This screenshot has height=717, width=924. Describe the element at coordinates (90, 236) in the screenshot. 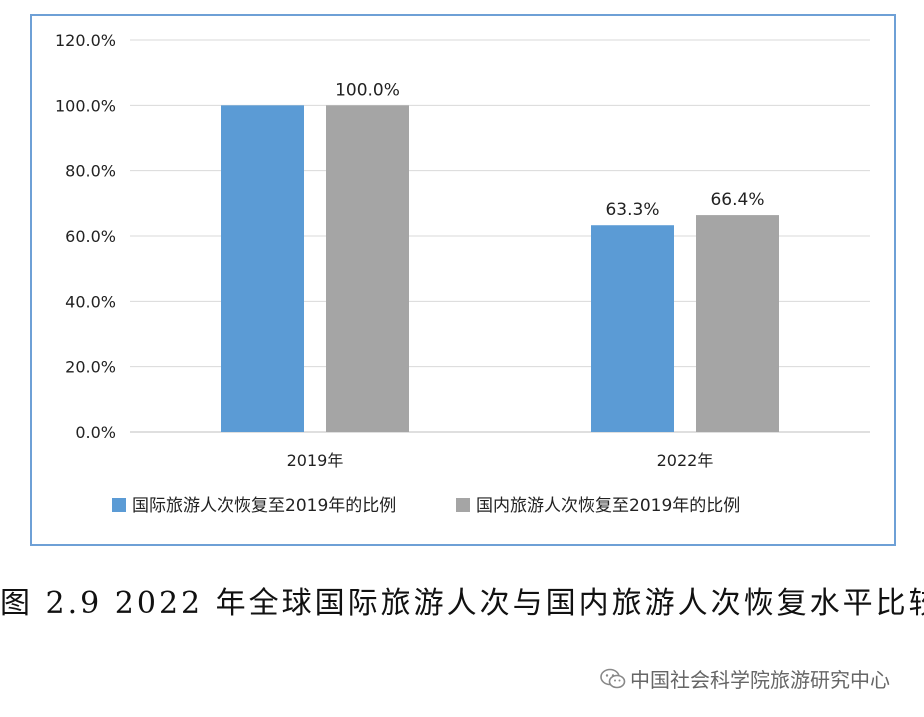

I see `y-tick-label: 60.0%` at that location.